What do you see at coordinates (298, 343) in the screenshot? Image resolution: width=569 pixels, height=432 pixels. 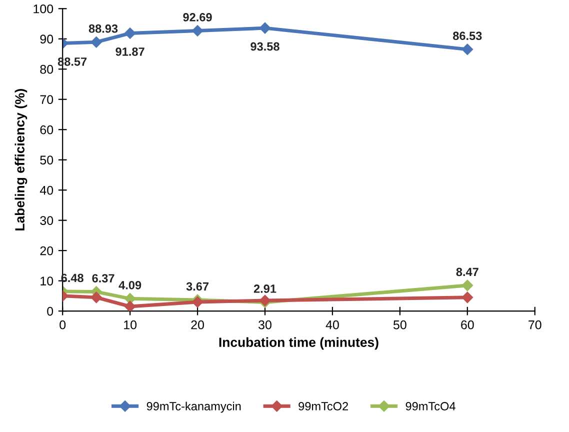 I see `x-axis-title: Incubation time (minutes)` at bounding box center [298, 343].